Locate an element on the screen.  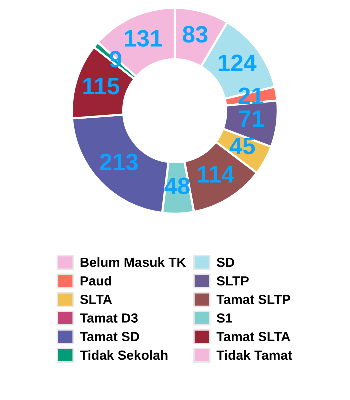
legend-label: SLTP is located at coordinates (233, 281).